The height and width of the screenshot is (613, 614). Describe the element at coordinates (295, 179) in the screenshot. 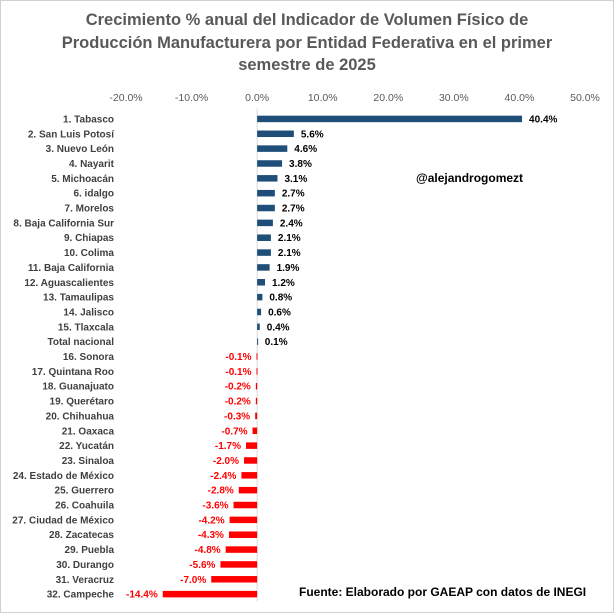

I see `data-label: 3.1%` at that location.